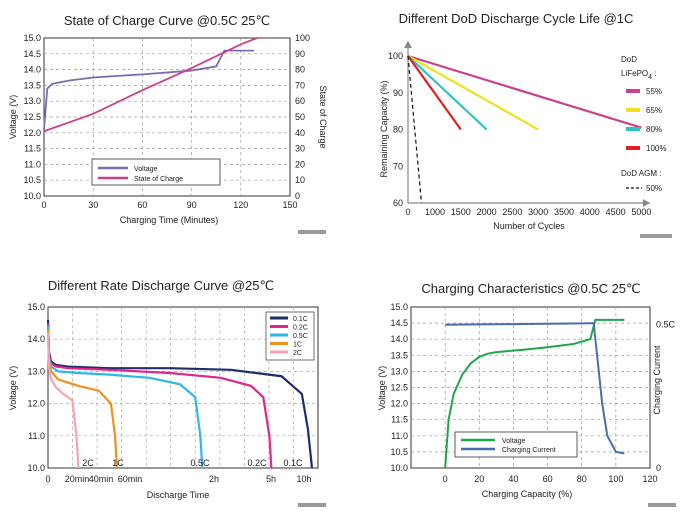 This screenshot has width=694, height=523. Describe the element at coordinates (654, 129) in the screenshot. I see `legend-label: 80%` at that location.